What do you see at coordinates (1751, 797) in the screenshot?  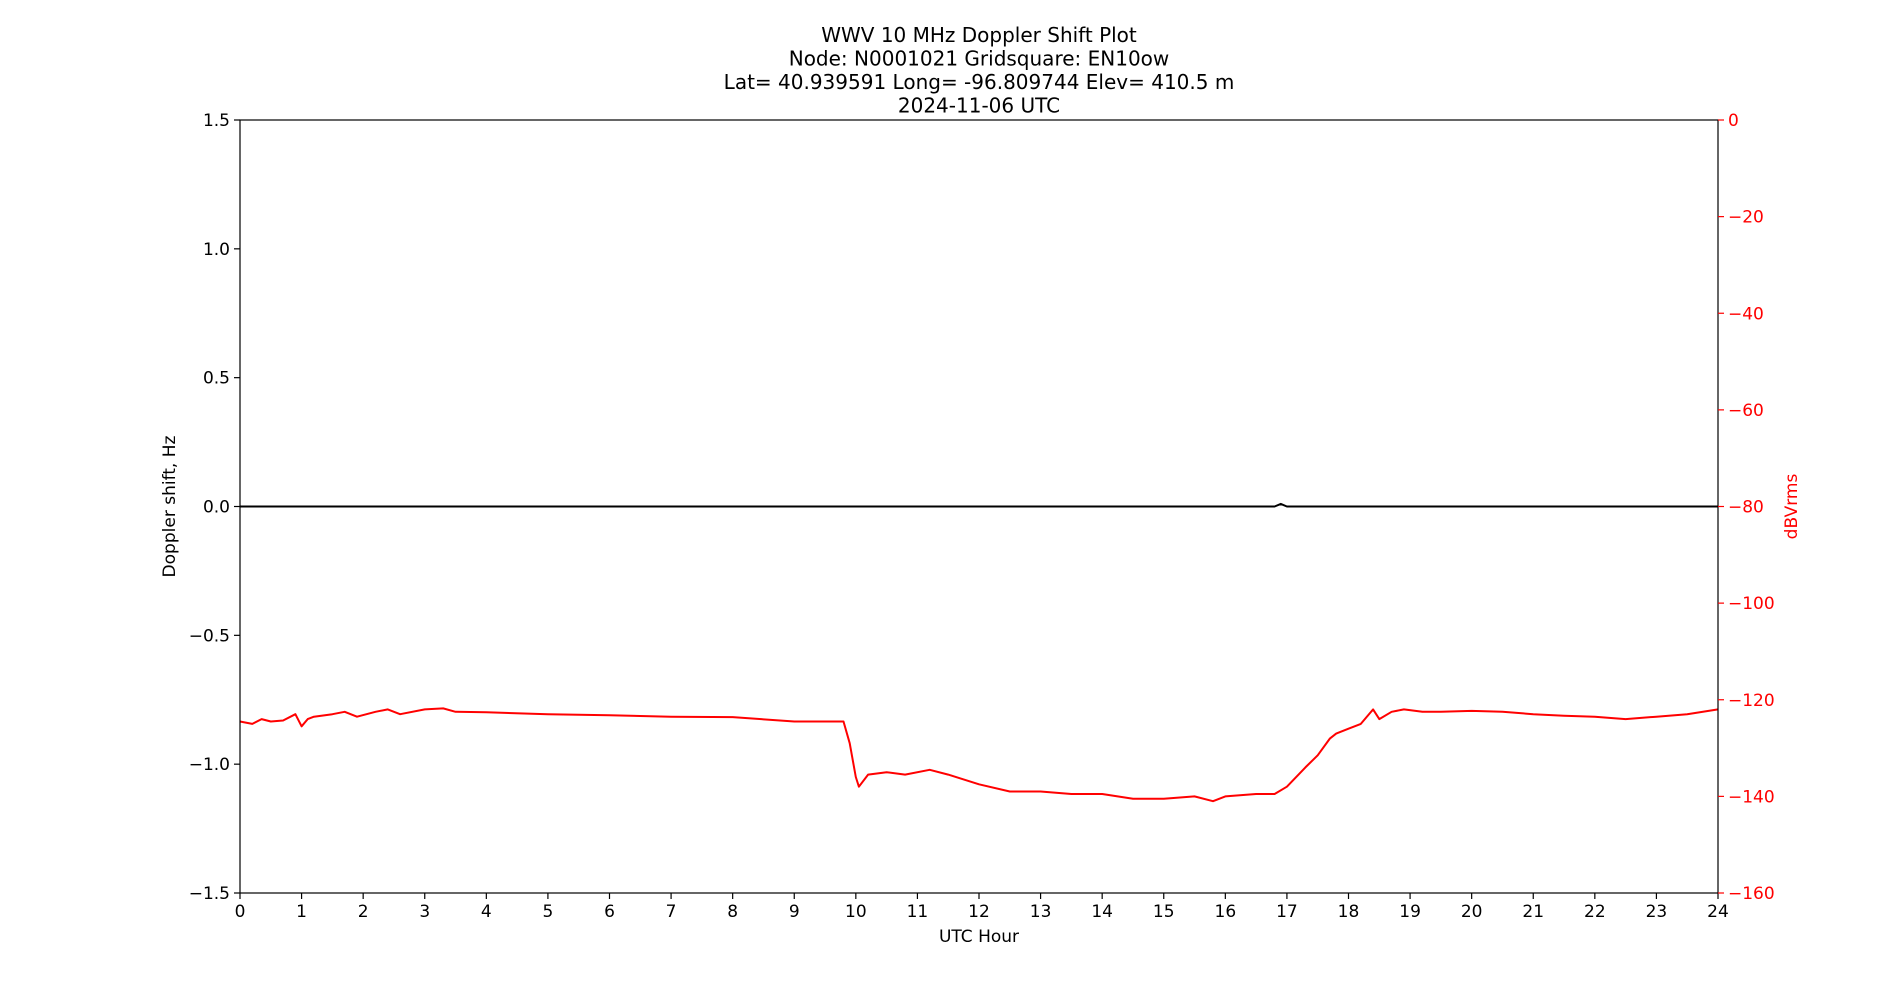 I see `y2-tick-label: −140` at bounding box center [1751, 797].